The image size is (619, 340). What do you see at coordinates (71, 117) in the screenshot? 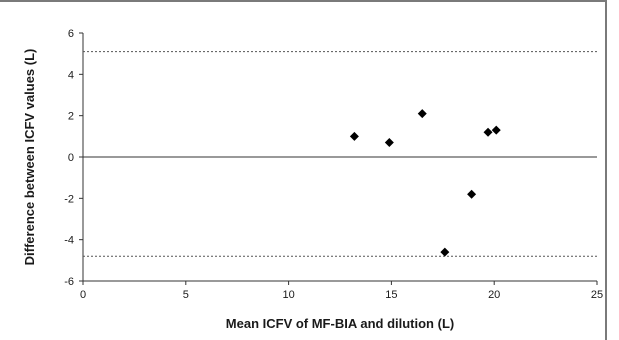
I see `y-tick-label: 2` at bounding box center [71, 117].